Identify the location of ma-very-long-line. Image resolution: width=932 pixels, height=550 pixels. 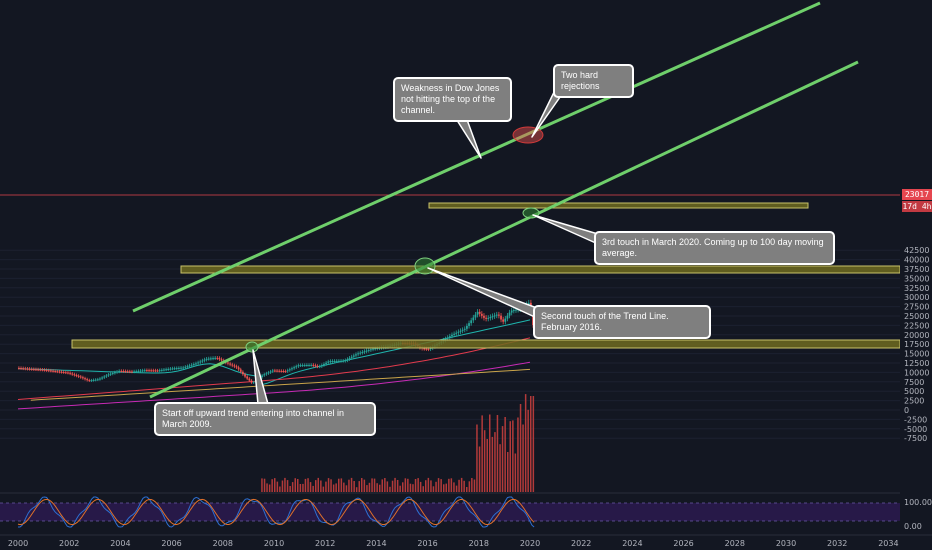
(280, 384).